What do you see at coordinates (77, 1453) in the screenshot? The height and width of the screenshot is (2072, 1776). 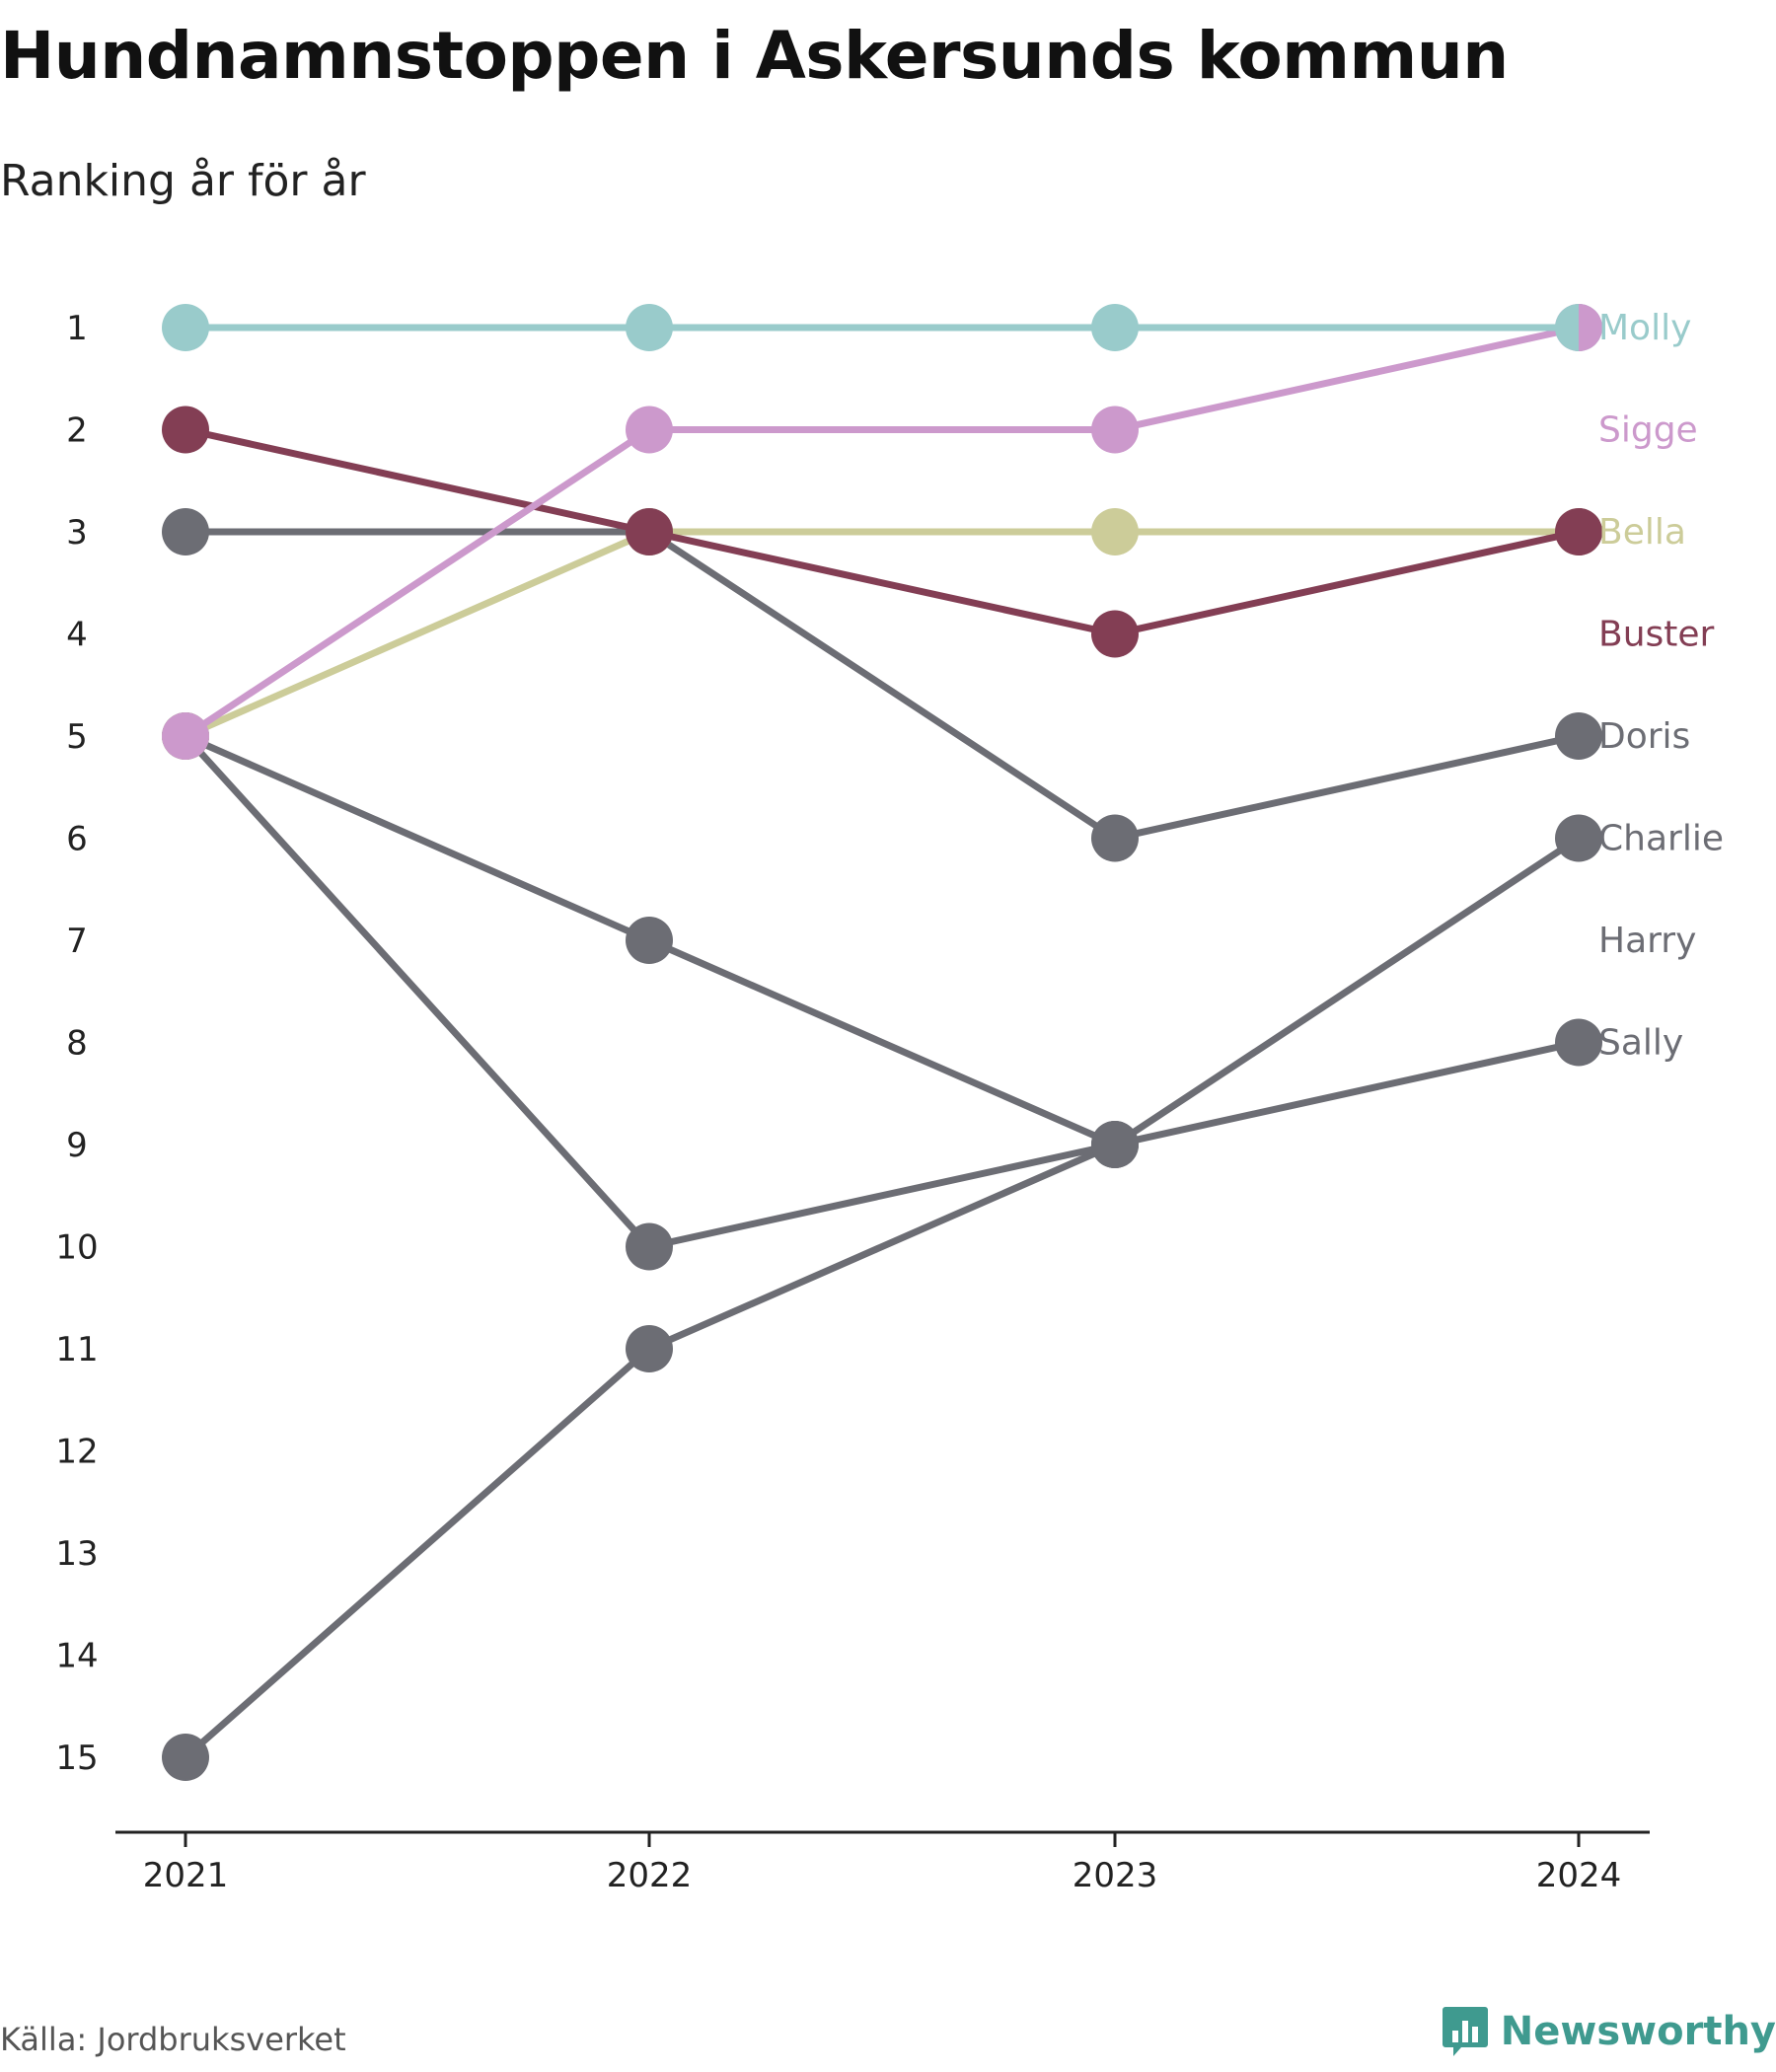 I see `y-tick-label: 12` at bounding box center [77, 1453].